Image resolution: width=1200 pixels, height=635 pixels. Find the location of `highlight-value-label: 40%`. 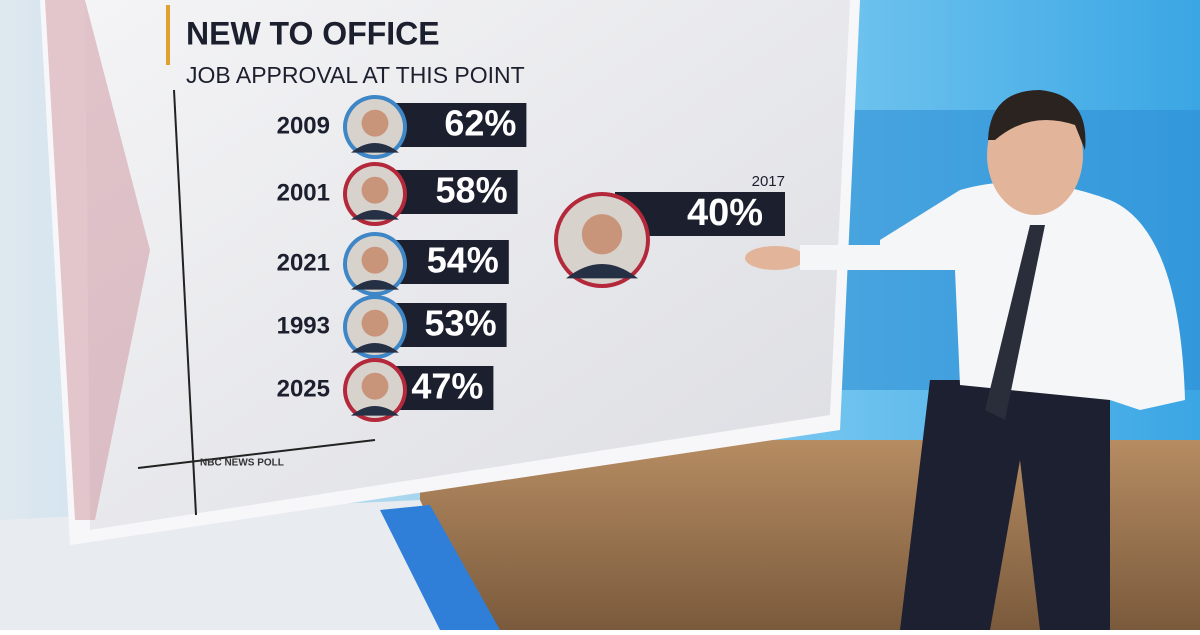

highlight-value-label: 40% is located at coordinates (725, 213).